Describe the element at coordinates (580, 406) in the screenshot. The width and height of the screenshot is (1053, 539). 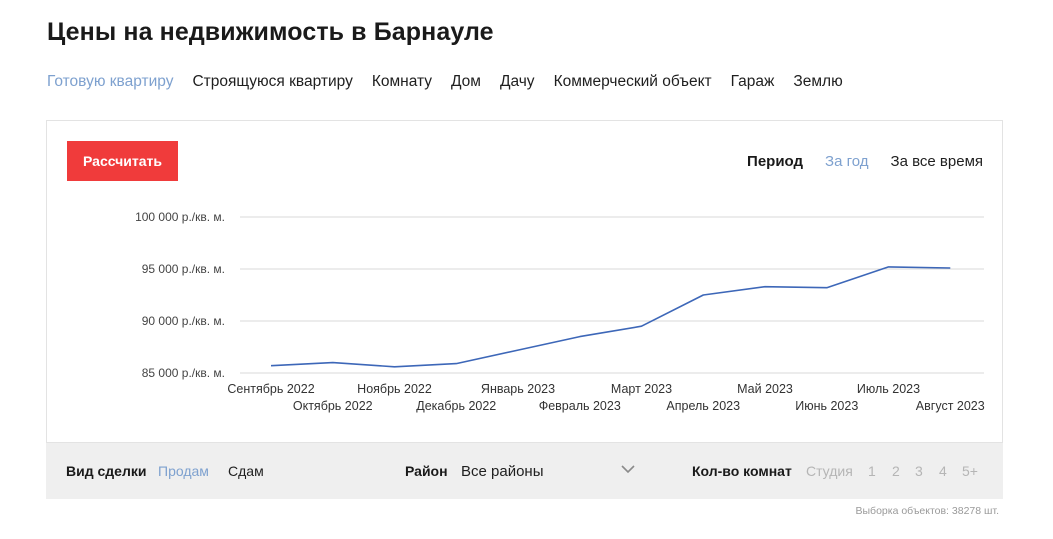
I see `x-tick-label: Февраль 2023` at that location.